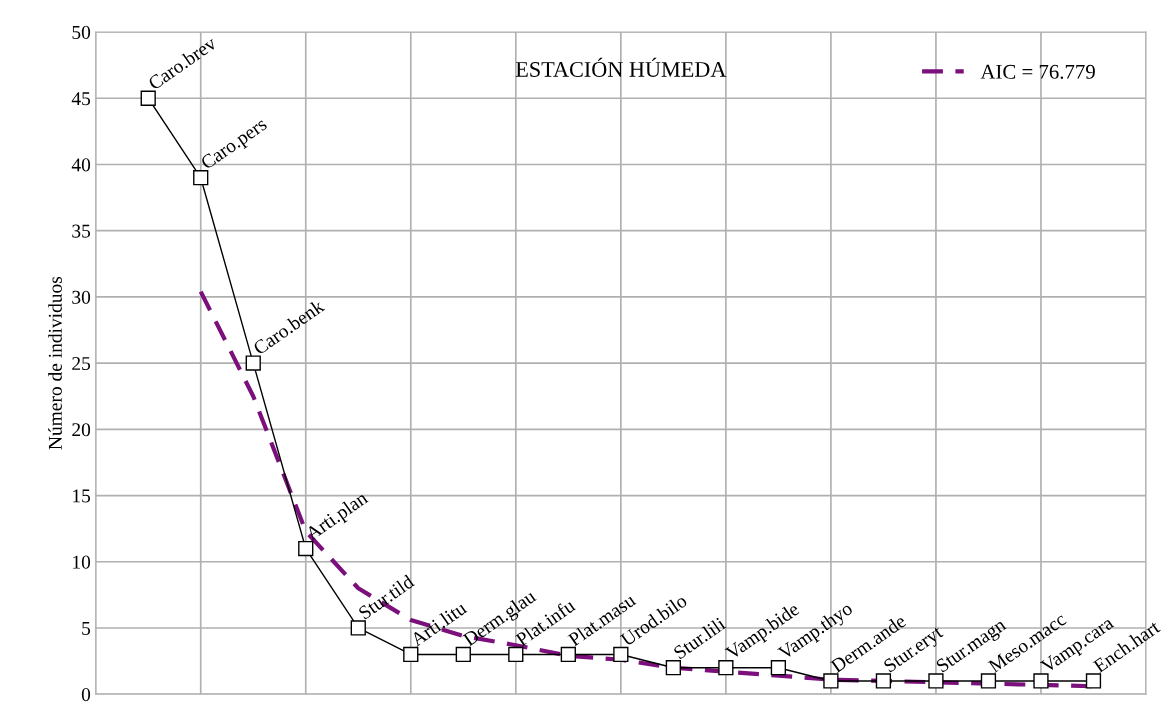 Image resolution: width=1167 pixels, height=712 pixels. I want to click on y-tick-label: 25, so click(81, 363).